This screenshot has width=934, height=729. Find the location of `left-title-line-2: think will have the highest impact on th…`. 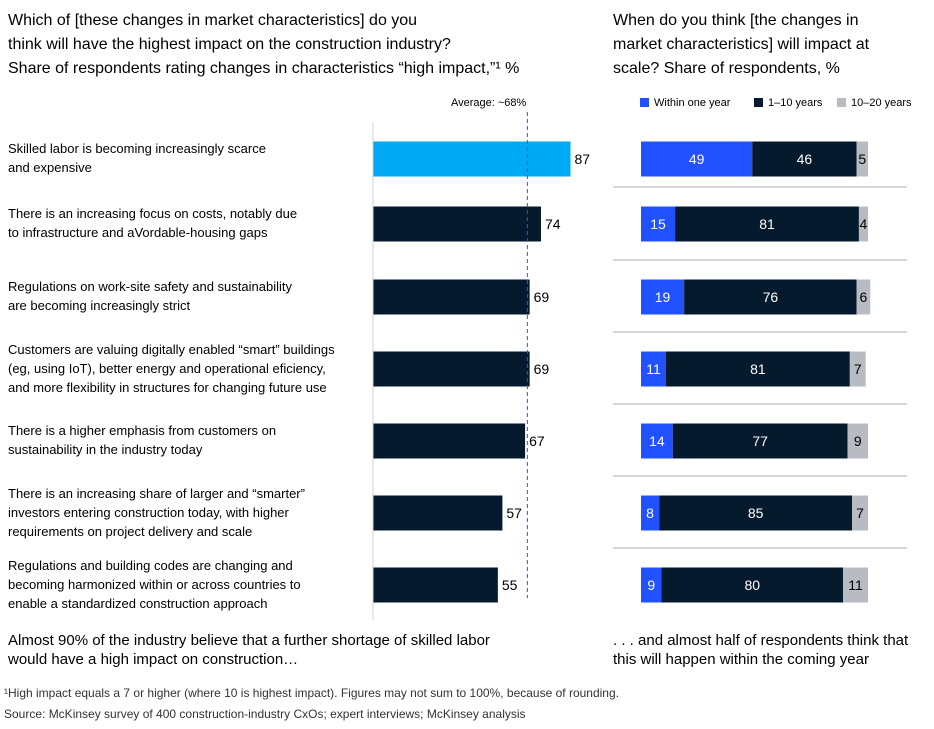

left-title-line-2: think will have the highest impact on th… is located at coordinates (229, 44).